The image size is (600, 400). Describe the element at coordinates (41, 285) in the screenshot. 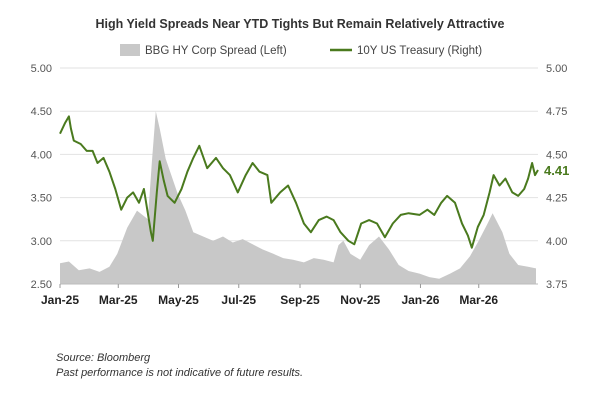

I see `left-tick-label: 2.50` at that location.